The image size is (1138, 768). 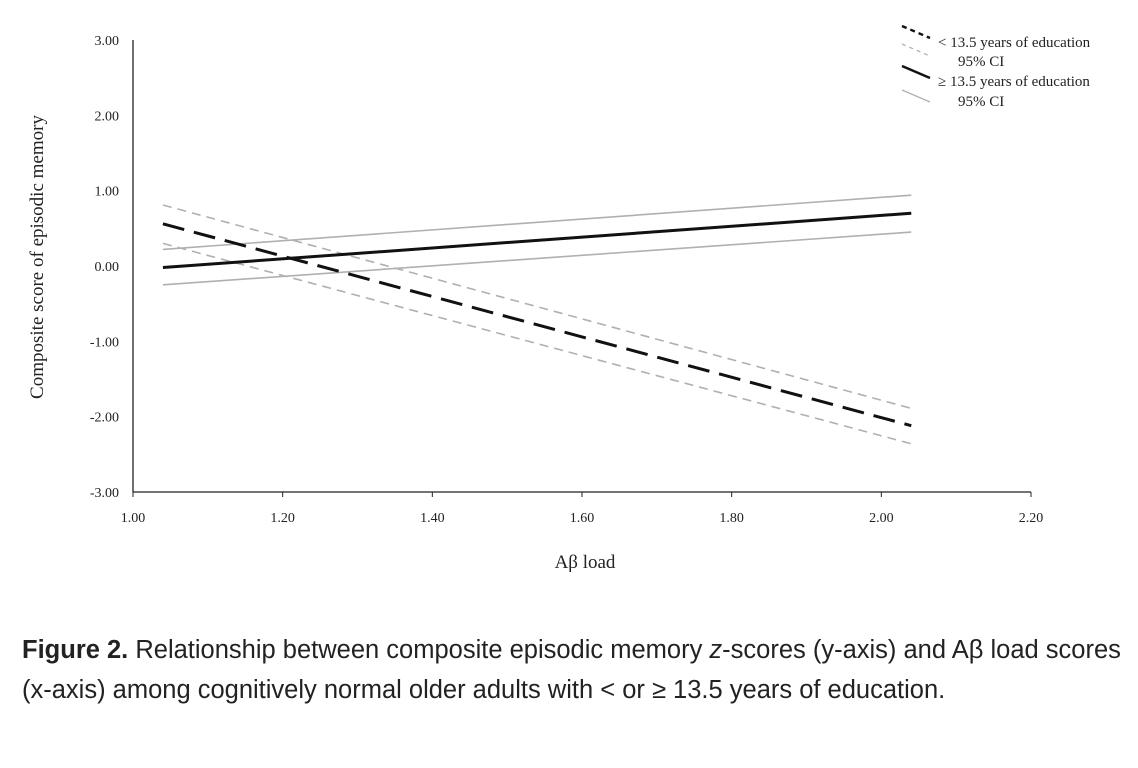 I want to click on legend-label-2: ≥ 13.5 years of education, so click(x=1014, y=82).